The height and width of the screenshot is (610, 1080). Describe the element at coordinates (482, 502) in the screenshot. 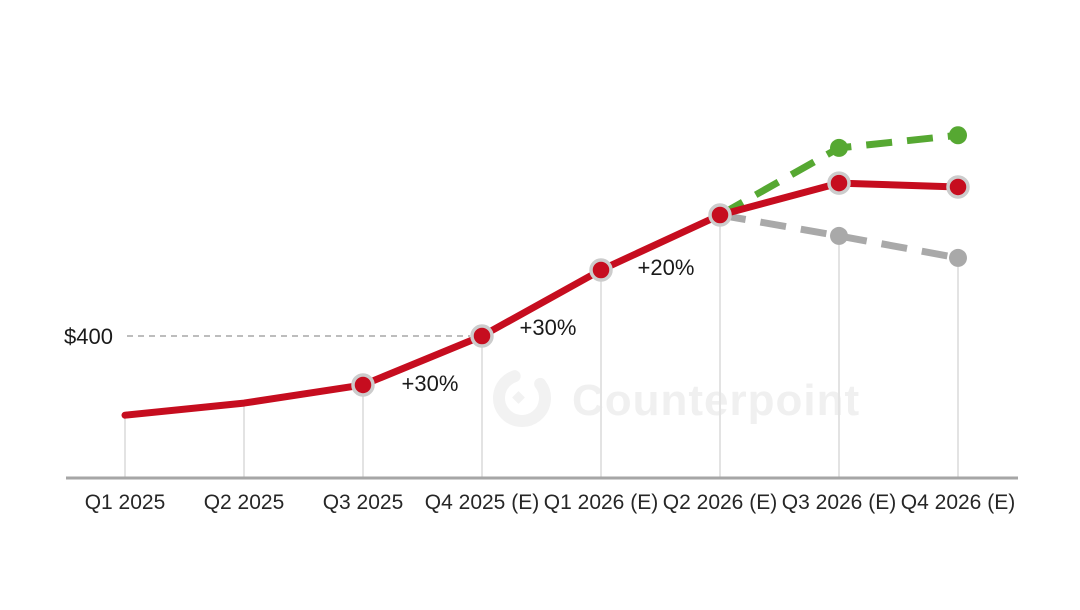

I see `x-tick-label: Q4 2025 (E)` at that location.